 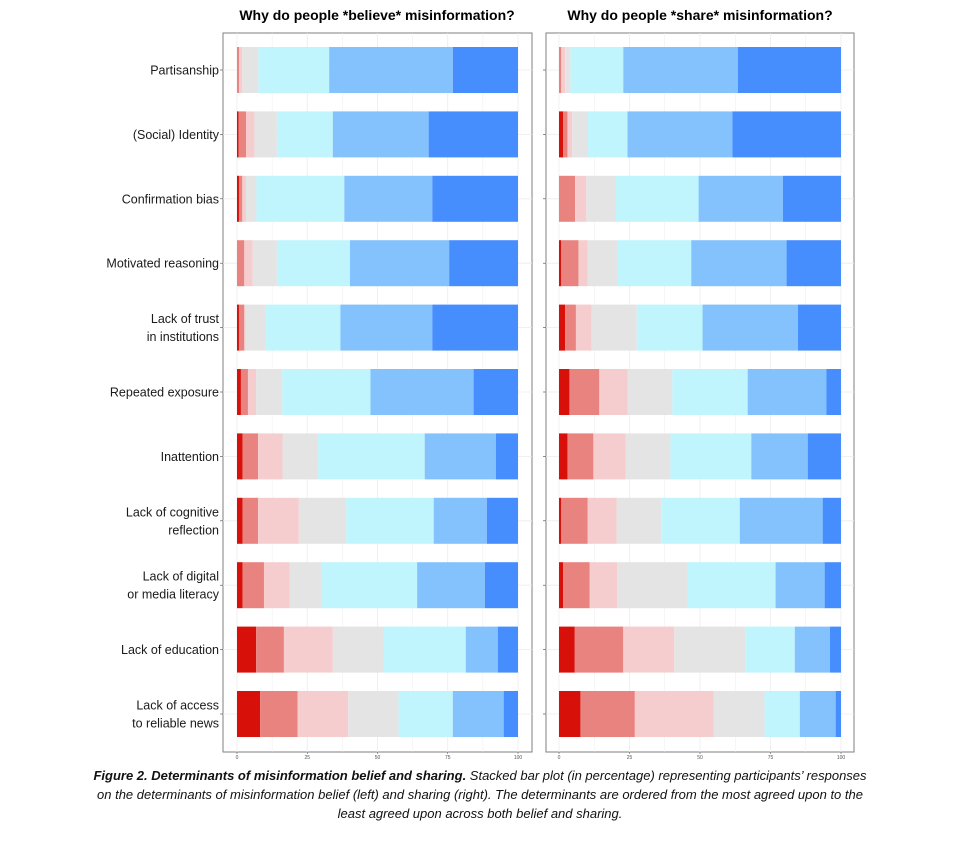 What do you see at coordinates (173, 586) in the screenshot?
I see `y-tick-label: Lack of digital or media literacy` at bounding box center [173, 586].